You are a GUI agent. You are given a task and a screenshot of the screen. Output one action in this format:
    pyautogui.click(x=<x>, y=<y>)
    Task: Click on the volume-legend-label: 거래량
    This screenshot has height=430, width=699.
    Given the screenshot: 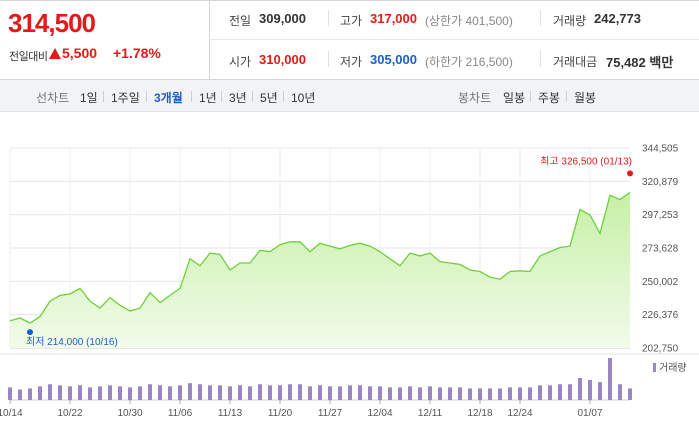 What is the action you would take?
    pyautogui.click(x=673, y=368)
    